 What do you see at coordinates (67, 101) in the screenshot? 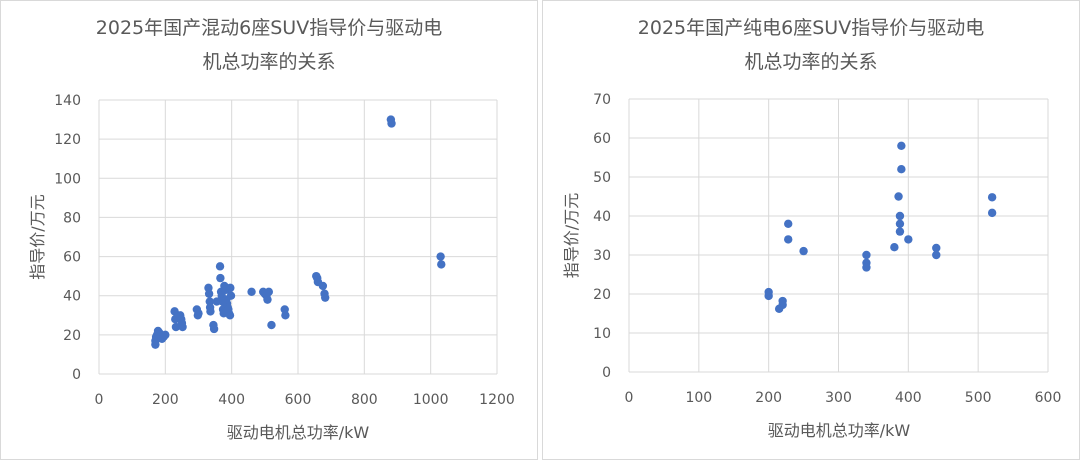
I see `y-tick-label: 140` at bounding box center [67, 101].